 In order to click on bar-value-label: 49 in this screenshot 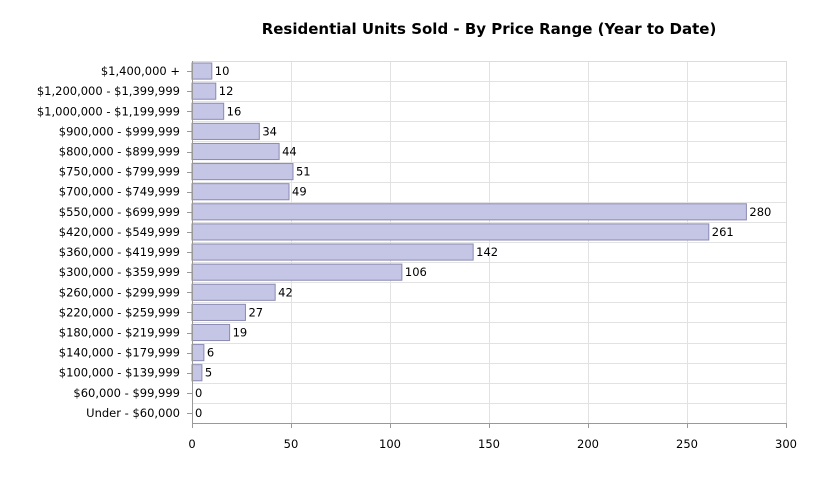, I will do `click(299, 192)`.